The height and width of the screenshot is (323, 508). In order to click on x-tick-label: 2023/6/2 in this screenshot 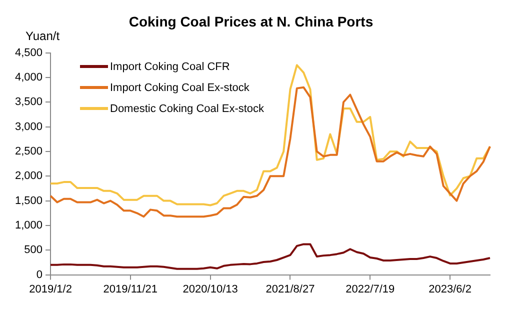, I will do `click(450, 289)`.